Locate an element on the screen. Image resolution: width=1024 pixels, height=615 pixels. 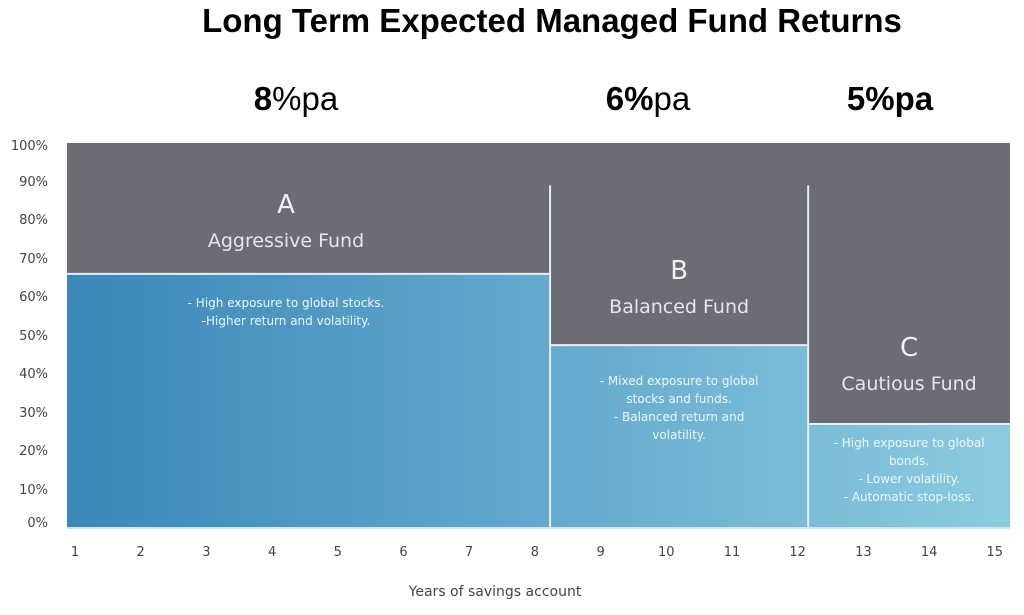
rate-regular: %pa is located at coordinates (305, 98).